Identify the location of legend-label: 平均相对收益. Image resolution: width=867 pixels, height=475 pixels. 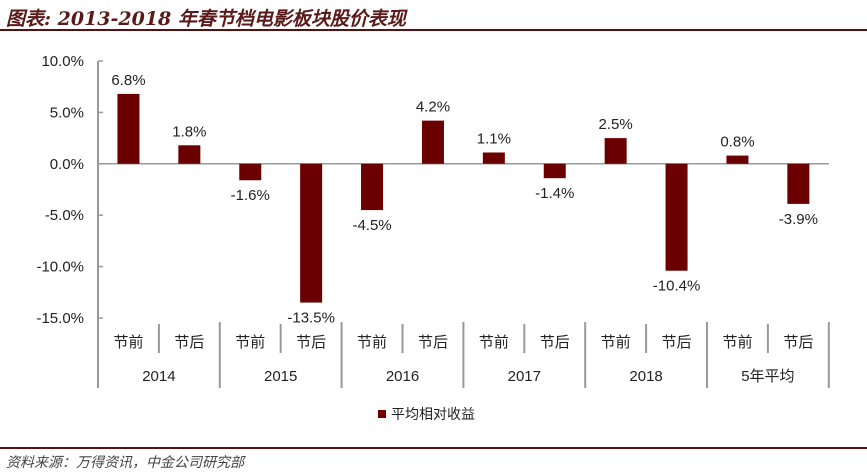
(433, 414).